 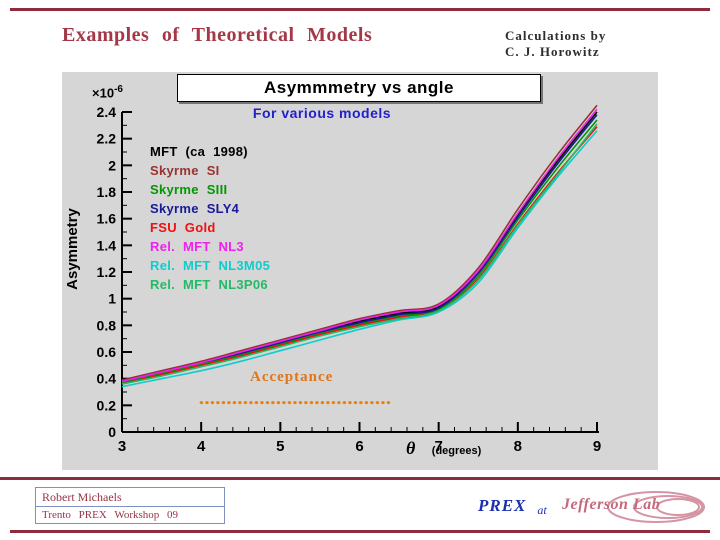 I want to click on credit-line-2: C. J. Horowitz, so click(x=552, y=51).